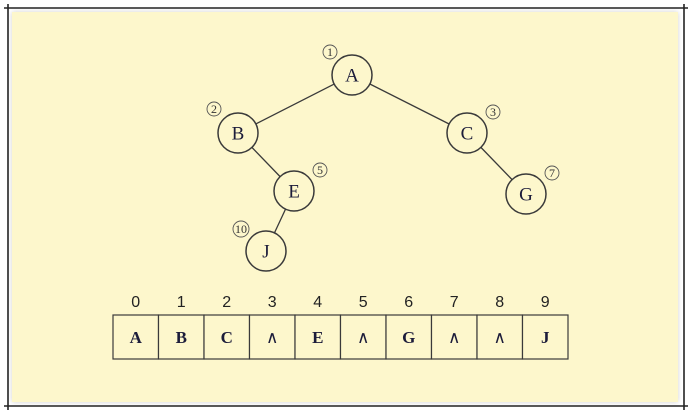 The image size is (692, 414). I want to click on order-badge-C, so click(493, 112).